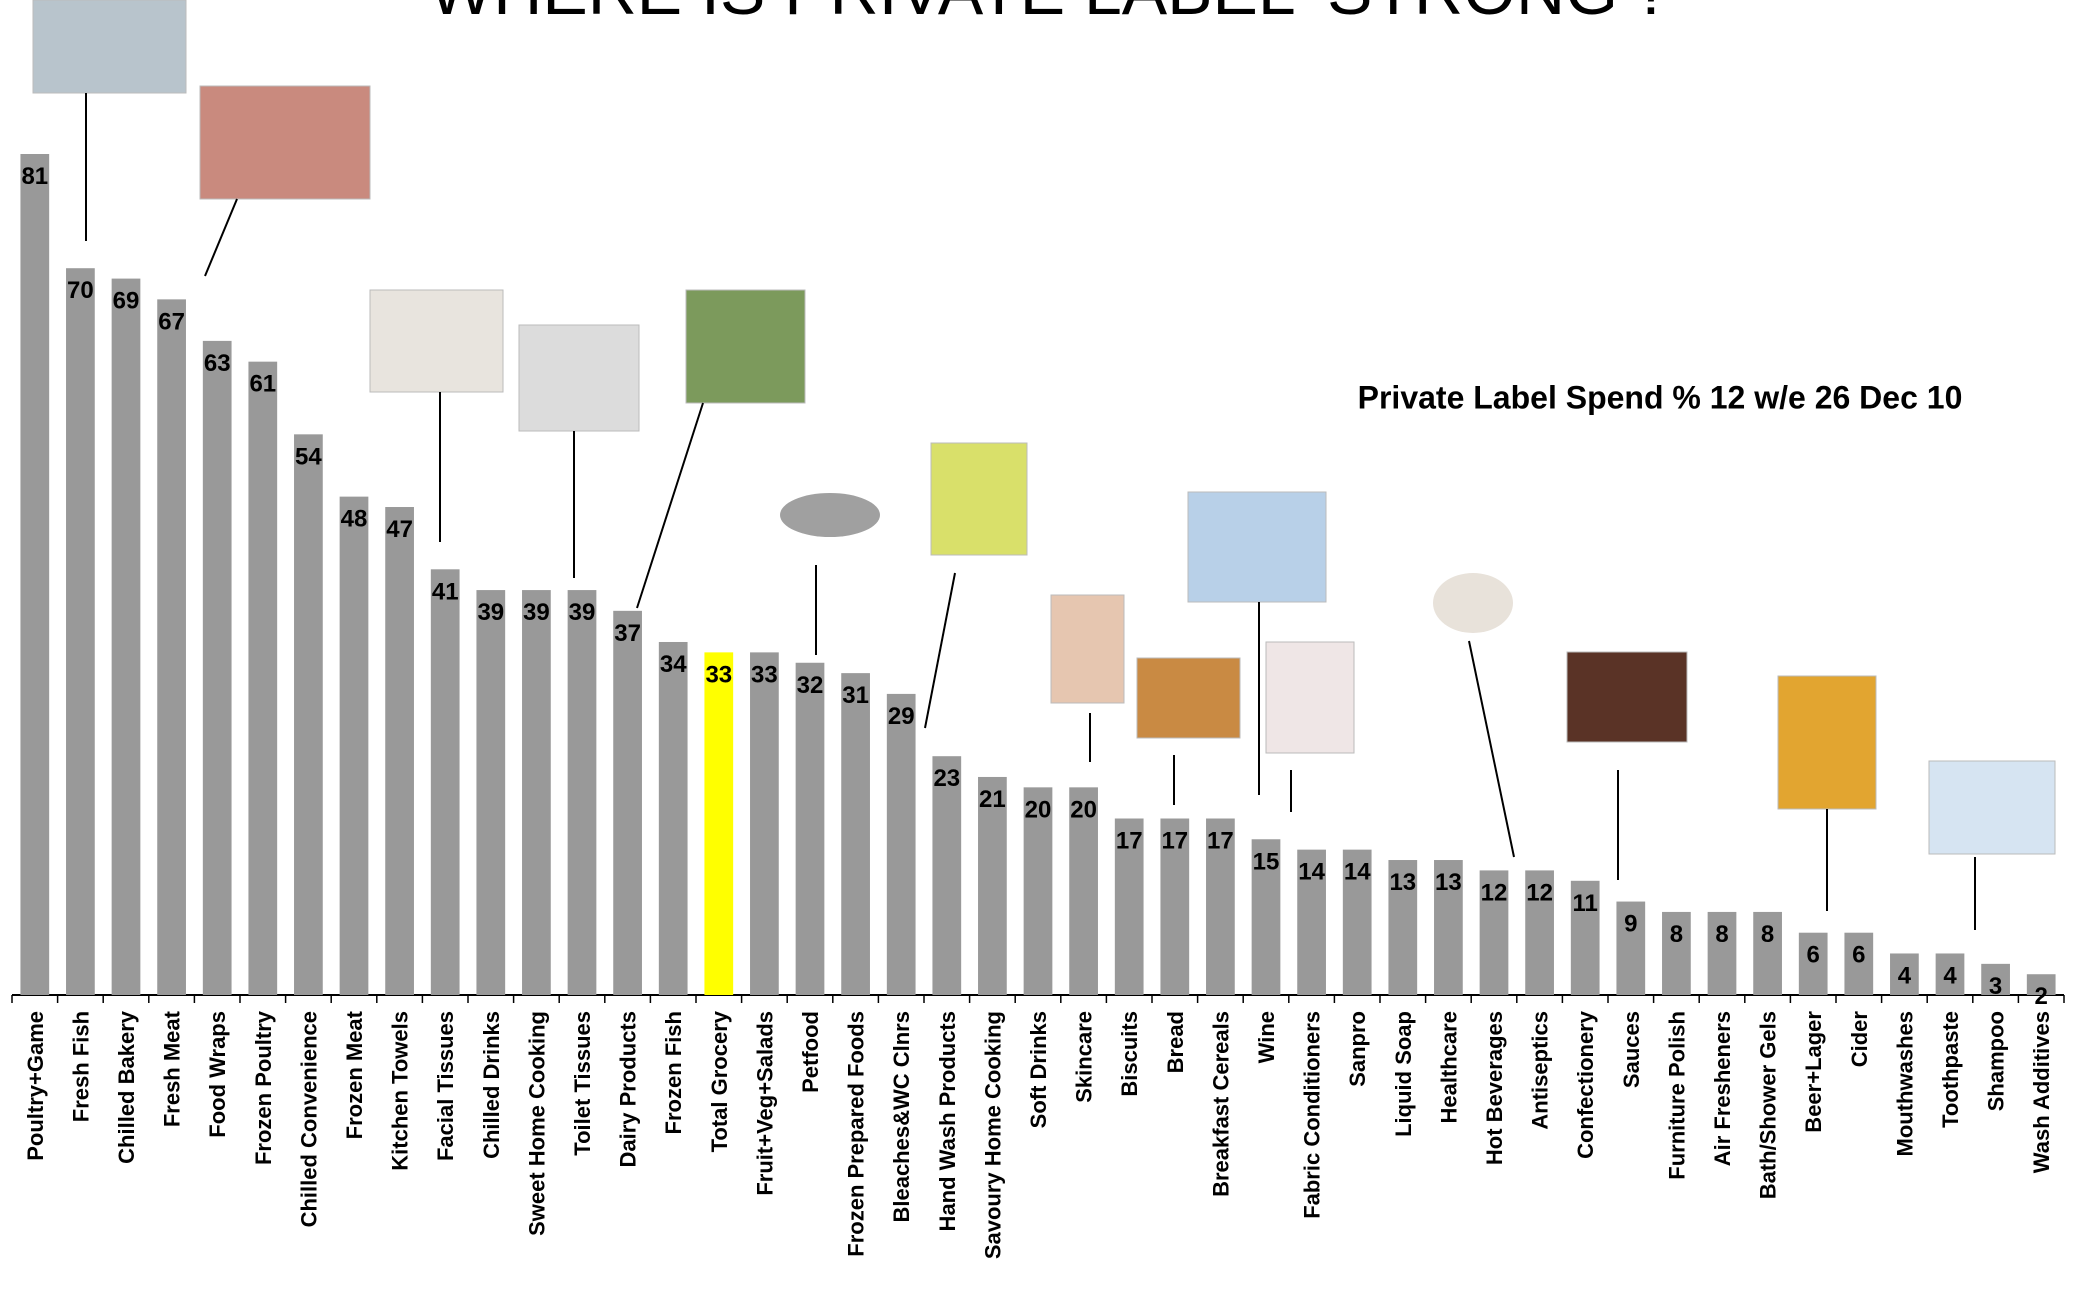 The image size is (2074, 1294). What do you see at coordinates (579, 378) in the screenshot?
I see `toilet-roll-image` at bounding box center [579, 378].